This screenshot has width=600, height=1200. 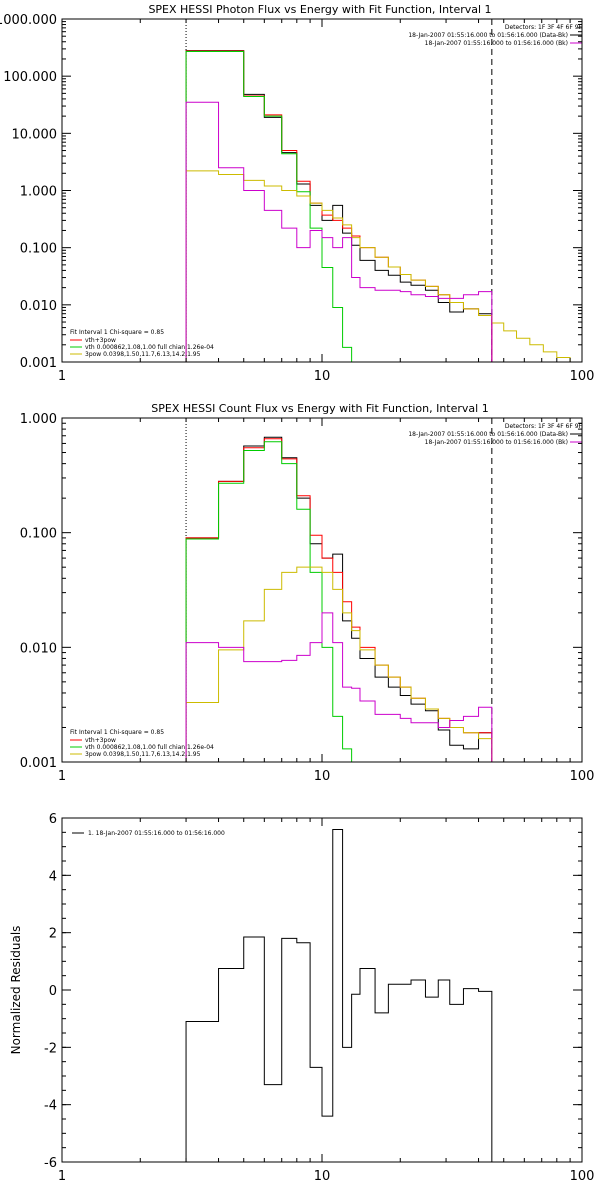 What do you see at coordinates (322, 376) in the screenshot?
I see `photon-x-tick-label: 10` at bounding box center [322, 376].